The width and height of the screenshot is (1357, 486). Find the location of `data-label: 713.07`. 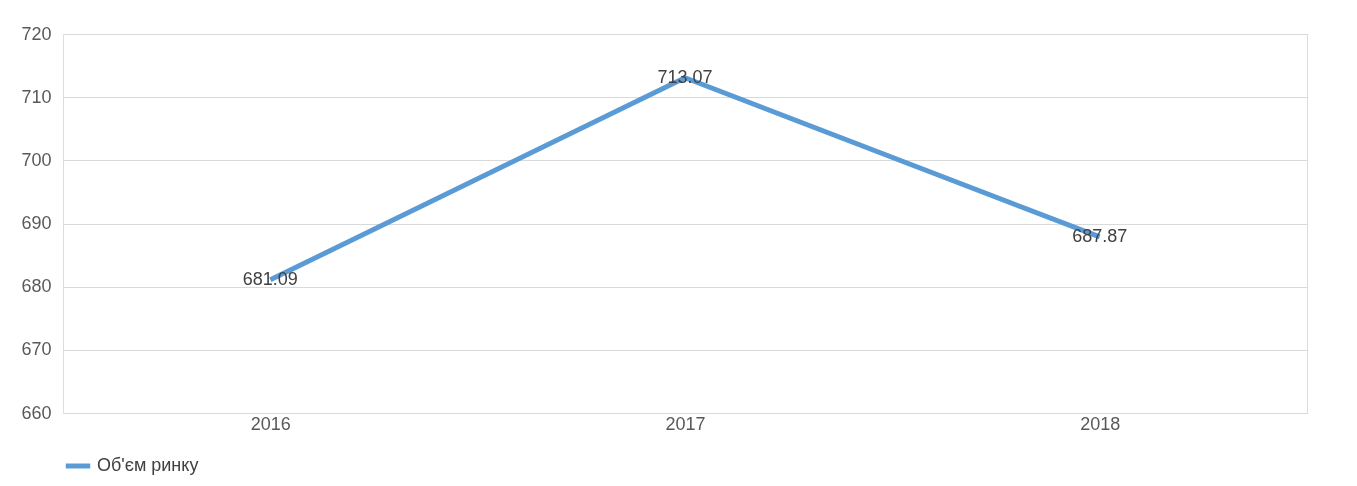

data-label: 713.07 is located at coordinates (685, 76).